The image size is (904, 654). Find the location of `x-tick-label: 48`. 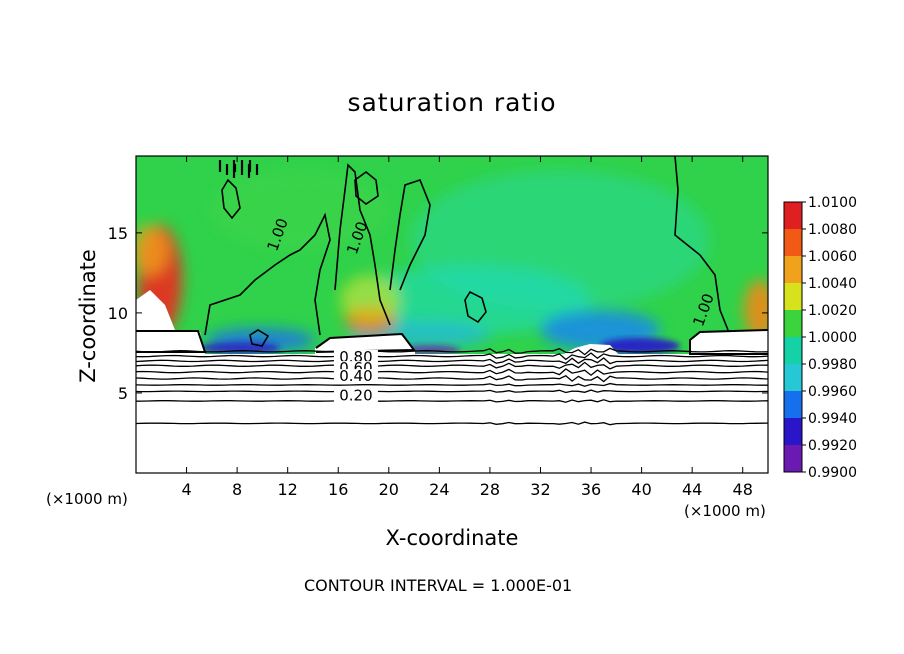

x-tick-label: 48 is located at coordinates (743, 489).